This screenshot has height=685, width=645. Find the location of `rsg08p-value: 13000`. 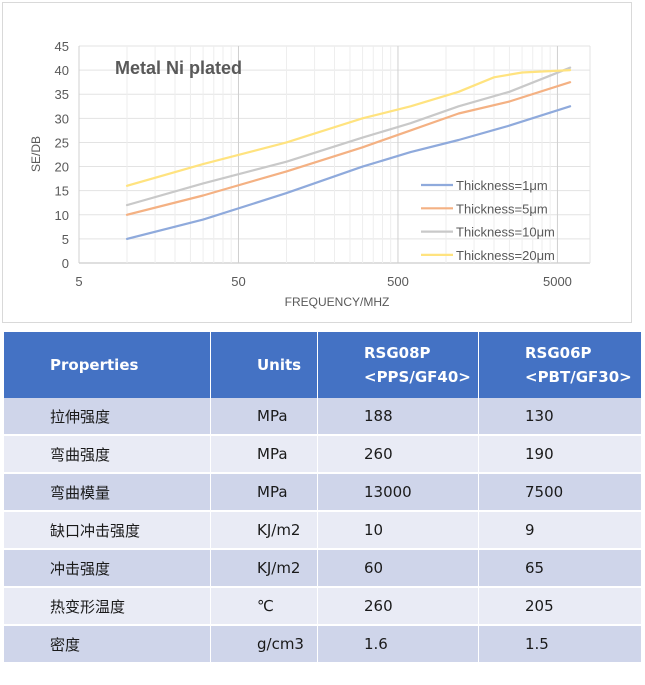

rsg08p-value: 13000 is located at coordinates (398, 493).